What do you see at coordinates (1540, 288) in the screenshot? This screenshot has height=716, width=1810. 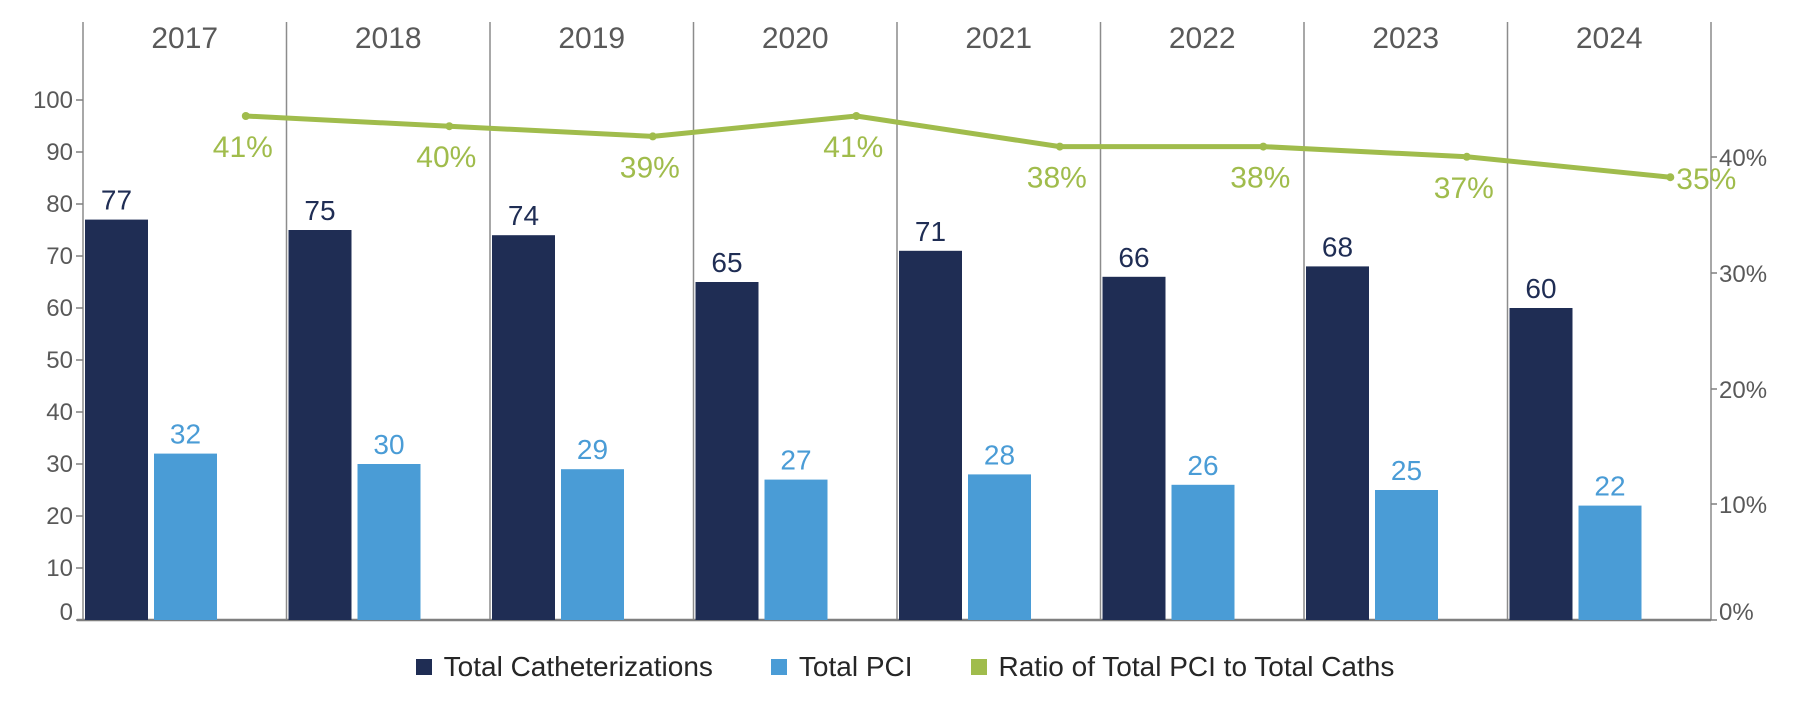 I see `data-label-total-catheterizations: 60` at bounding box center [1540, 288].